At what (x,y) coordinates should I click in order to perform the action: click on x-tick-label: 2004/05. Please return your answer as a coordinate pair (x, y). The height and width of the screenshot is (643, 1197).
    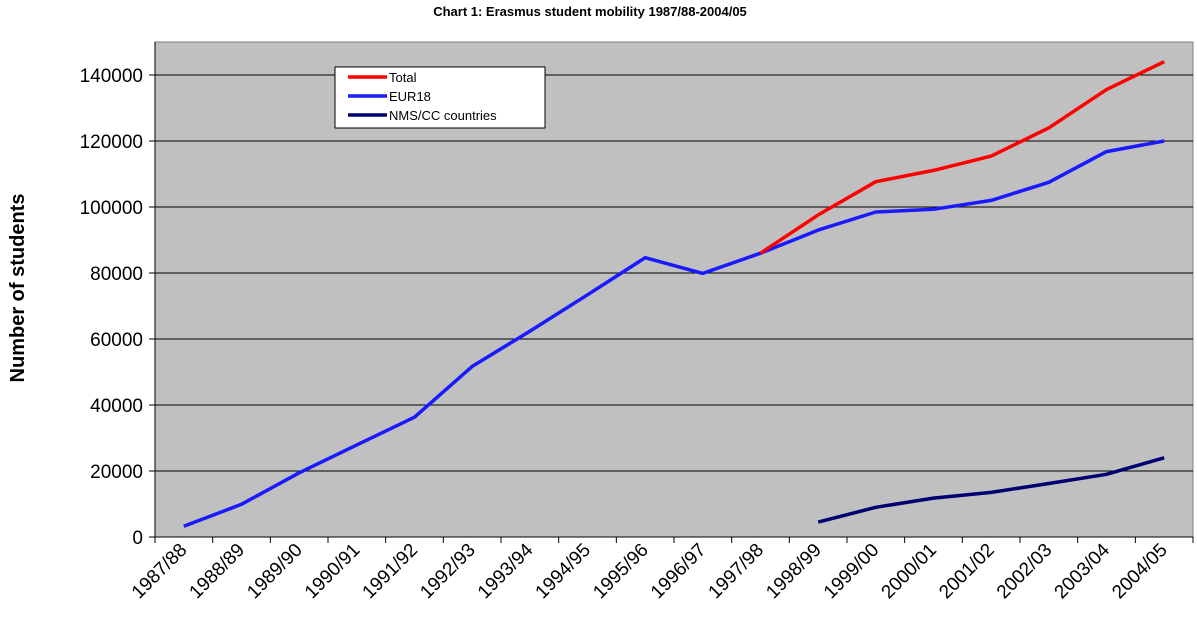
    Looking at the image, I should click on (1139, 571).